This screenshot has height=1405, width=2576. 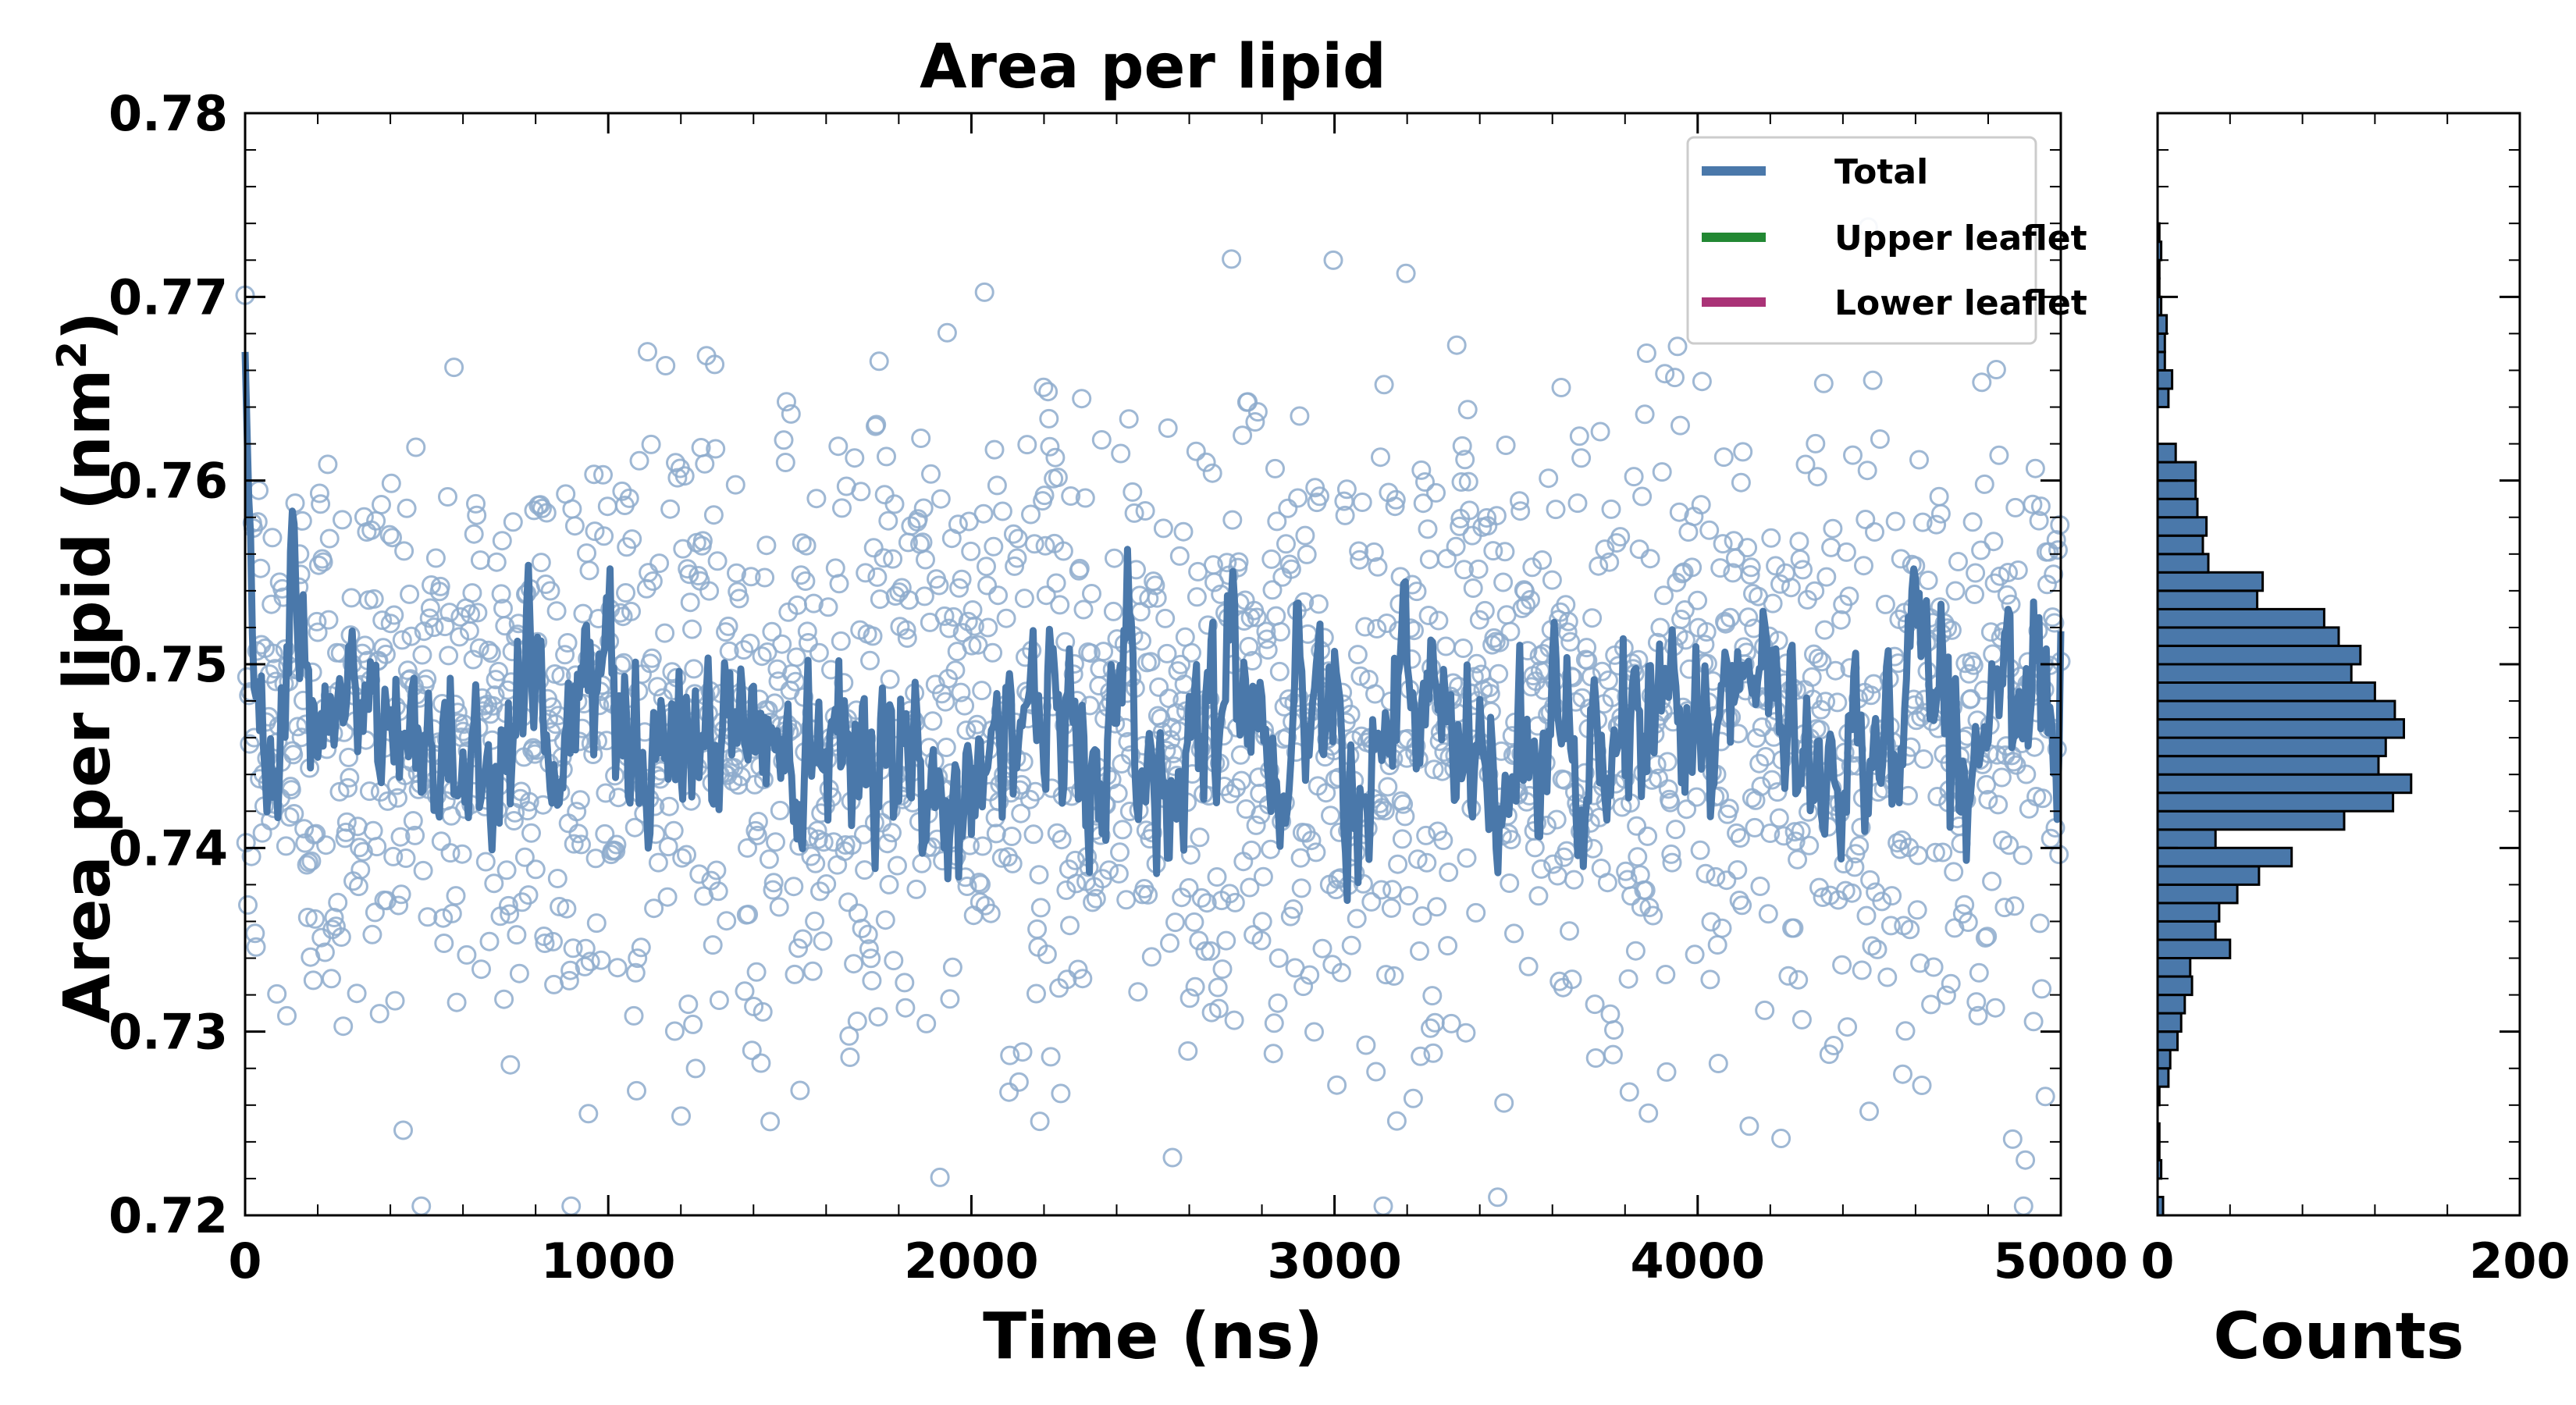 What do you see at coordinates (168, 1216) in the screenshot?
I see `y-tick-label: 0.72` at bounding box center [168, 1216].